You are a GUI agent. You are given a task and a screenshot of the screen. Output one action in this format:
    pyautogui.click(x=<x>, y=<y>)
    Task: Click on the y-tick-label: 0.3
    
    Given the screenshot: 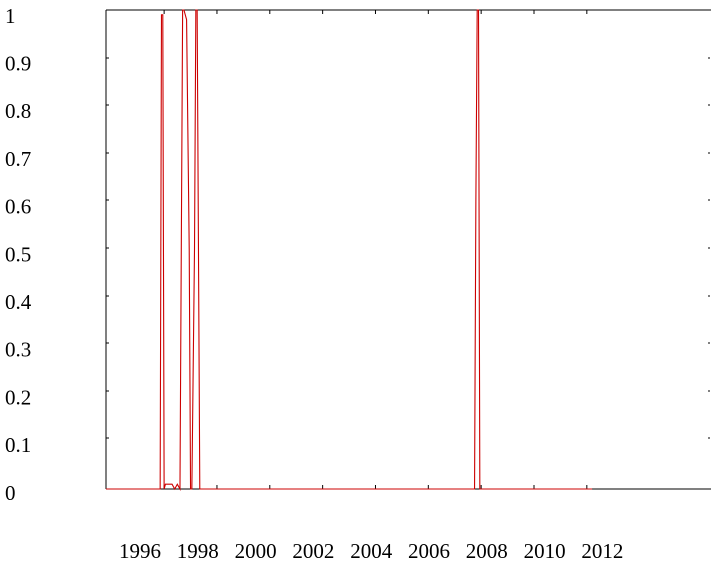 What is the action you would take?
    pyautogui.click(x=18, y=350)
    